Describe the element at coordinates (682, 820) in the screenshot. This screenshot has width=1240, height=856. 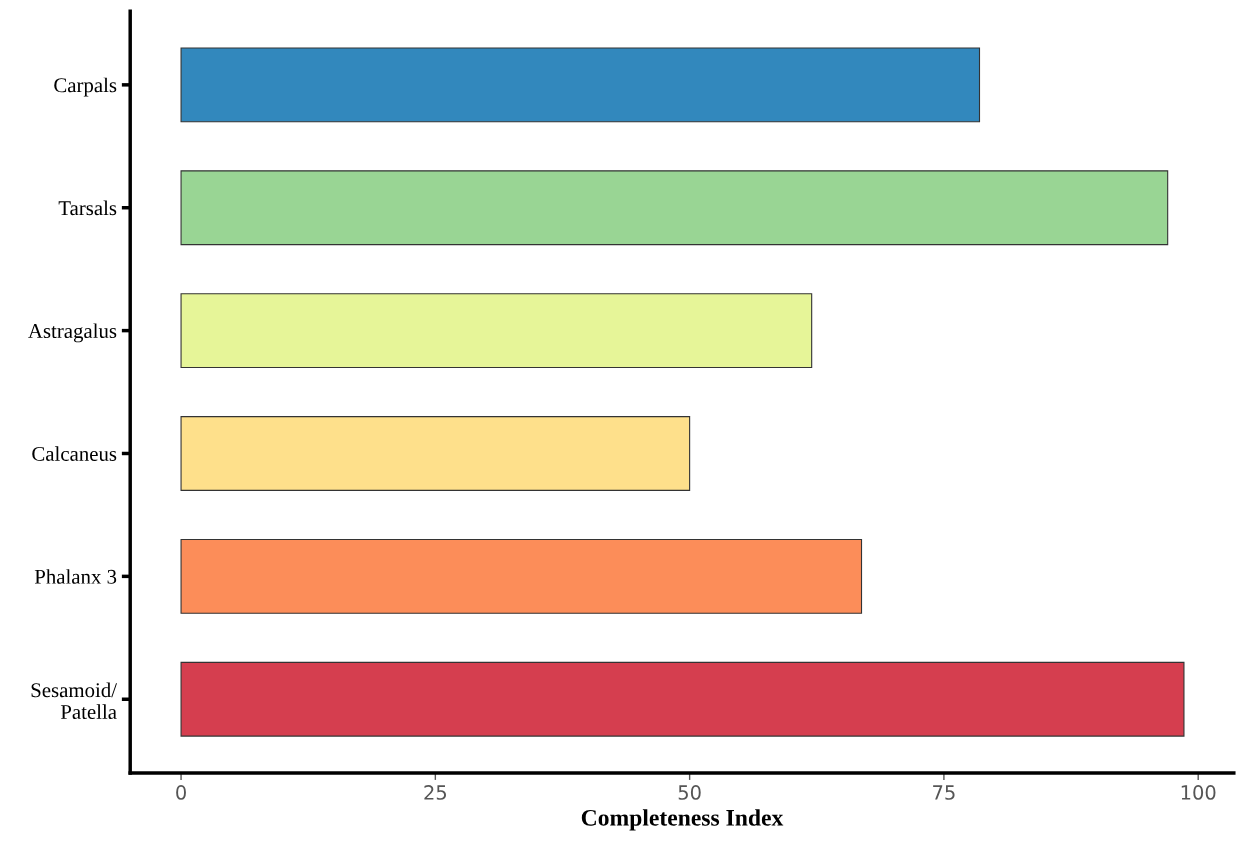
I see `x-axis-title: Completeness Index` at that location.